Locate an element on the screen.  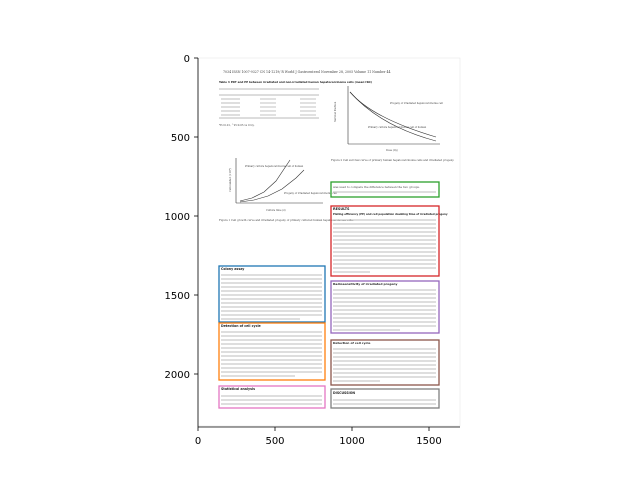
y-tick-label: 1000 is located at coordinates (177, 217).